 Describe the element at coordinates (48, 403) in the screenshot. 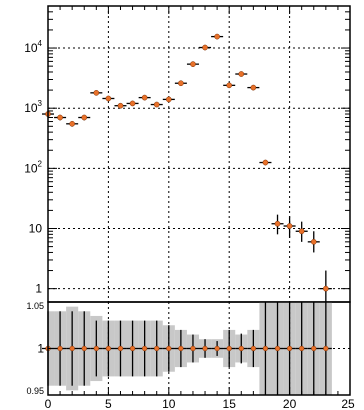

I see `ratio-x-tick-label: 0` at that location.